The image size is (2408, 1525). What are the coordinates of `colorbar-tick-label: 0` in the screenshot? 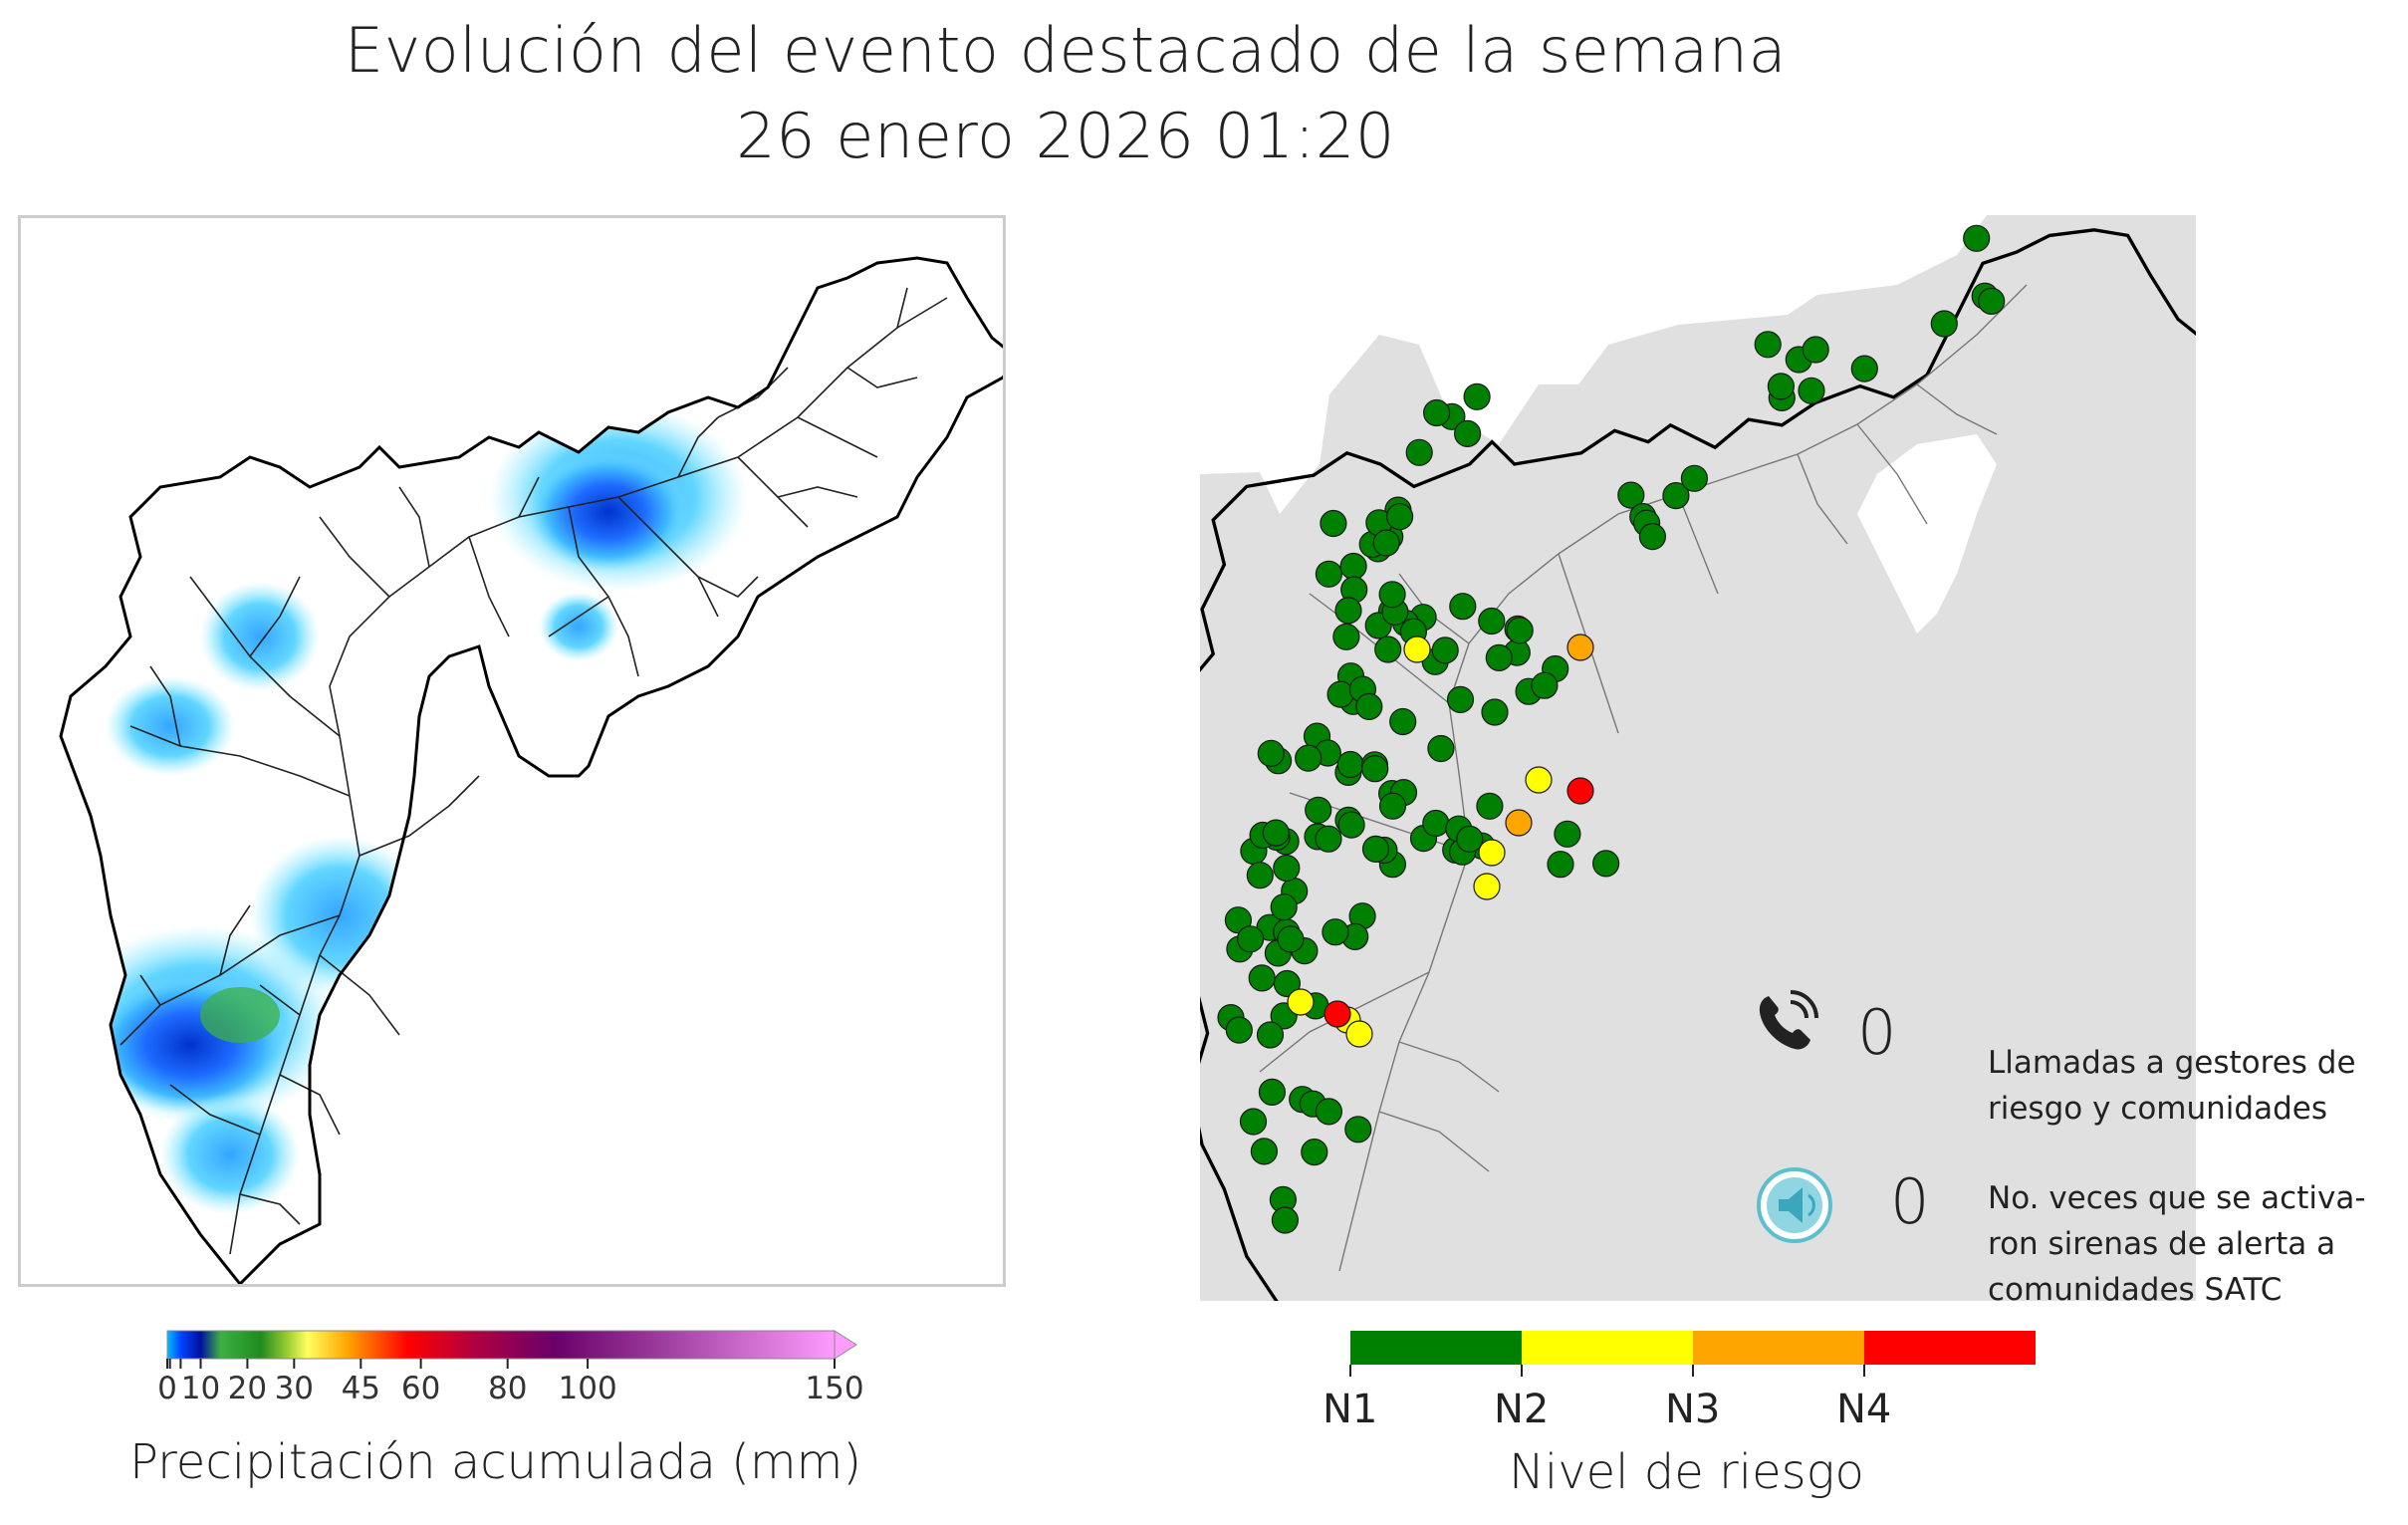 It's located at (168, 1388).